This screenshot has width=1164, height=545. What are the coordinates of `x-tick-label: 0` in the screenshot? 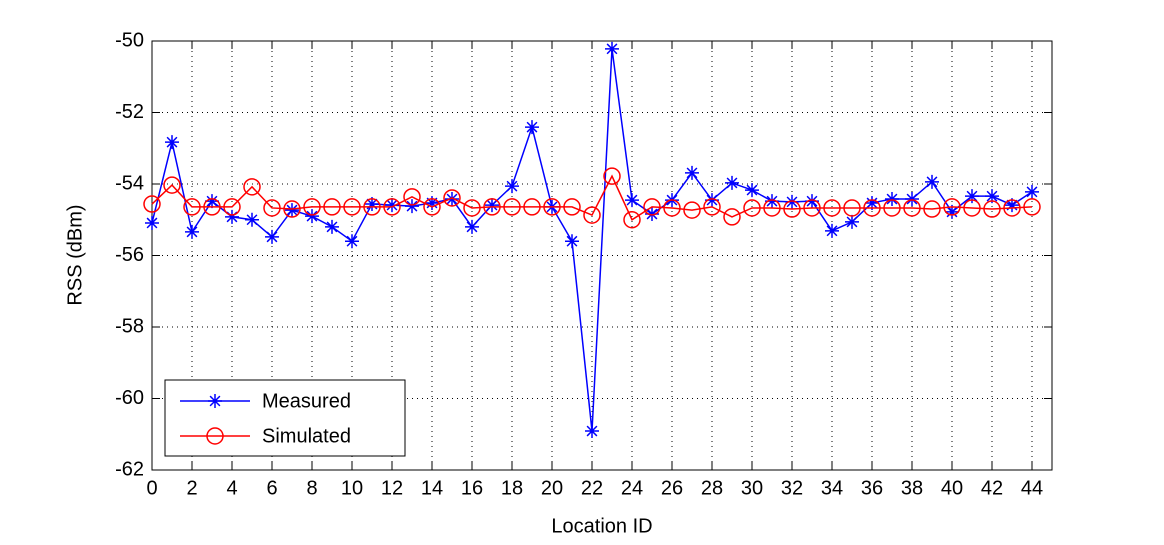 It's located at (151, 488).